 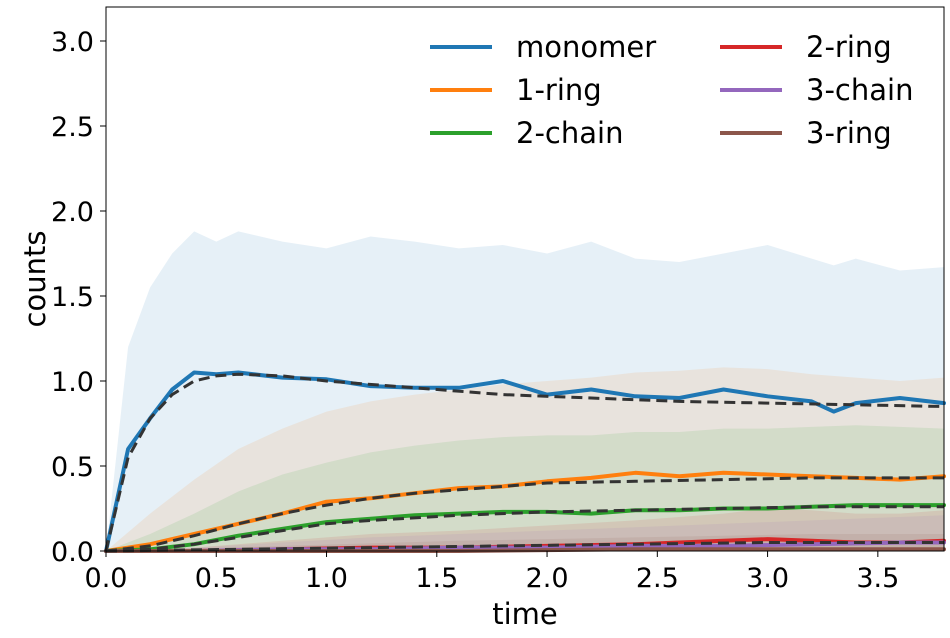 I want to click on legend-label-3-chain: 3-chain, so click(x=859, y=90).